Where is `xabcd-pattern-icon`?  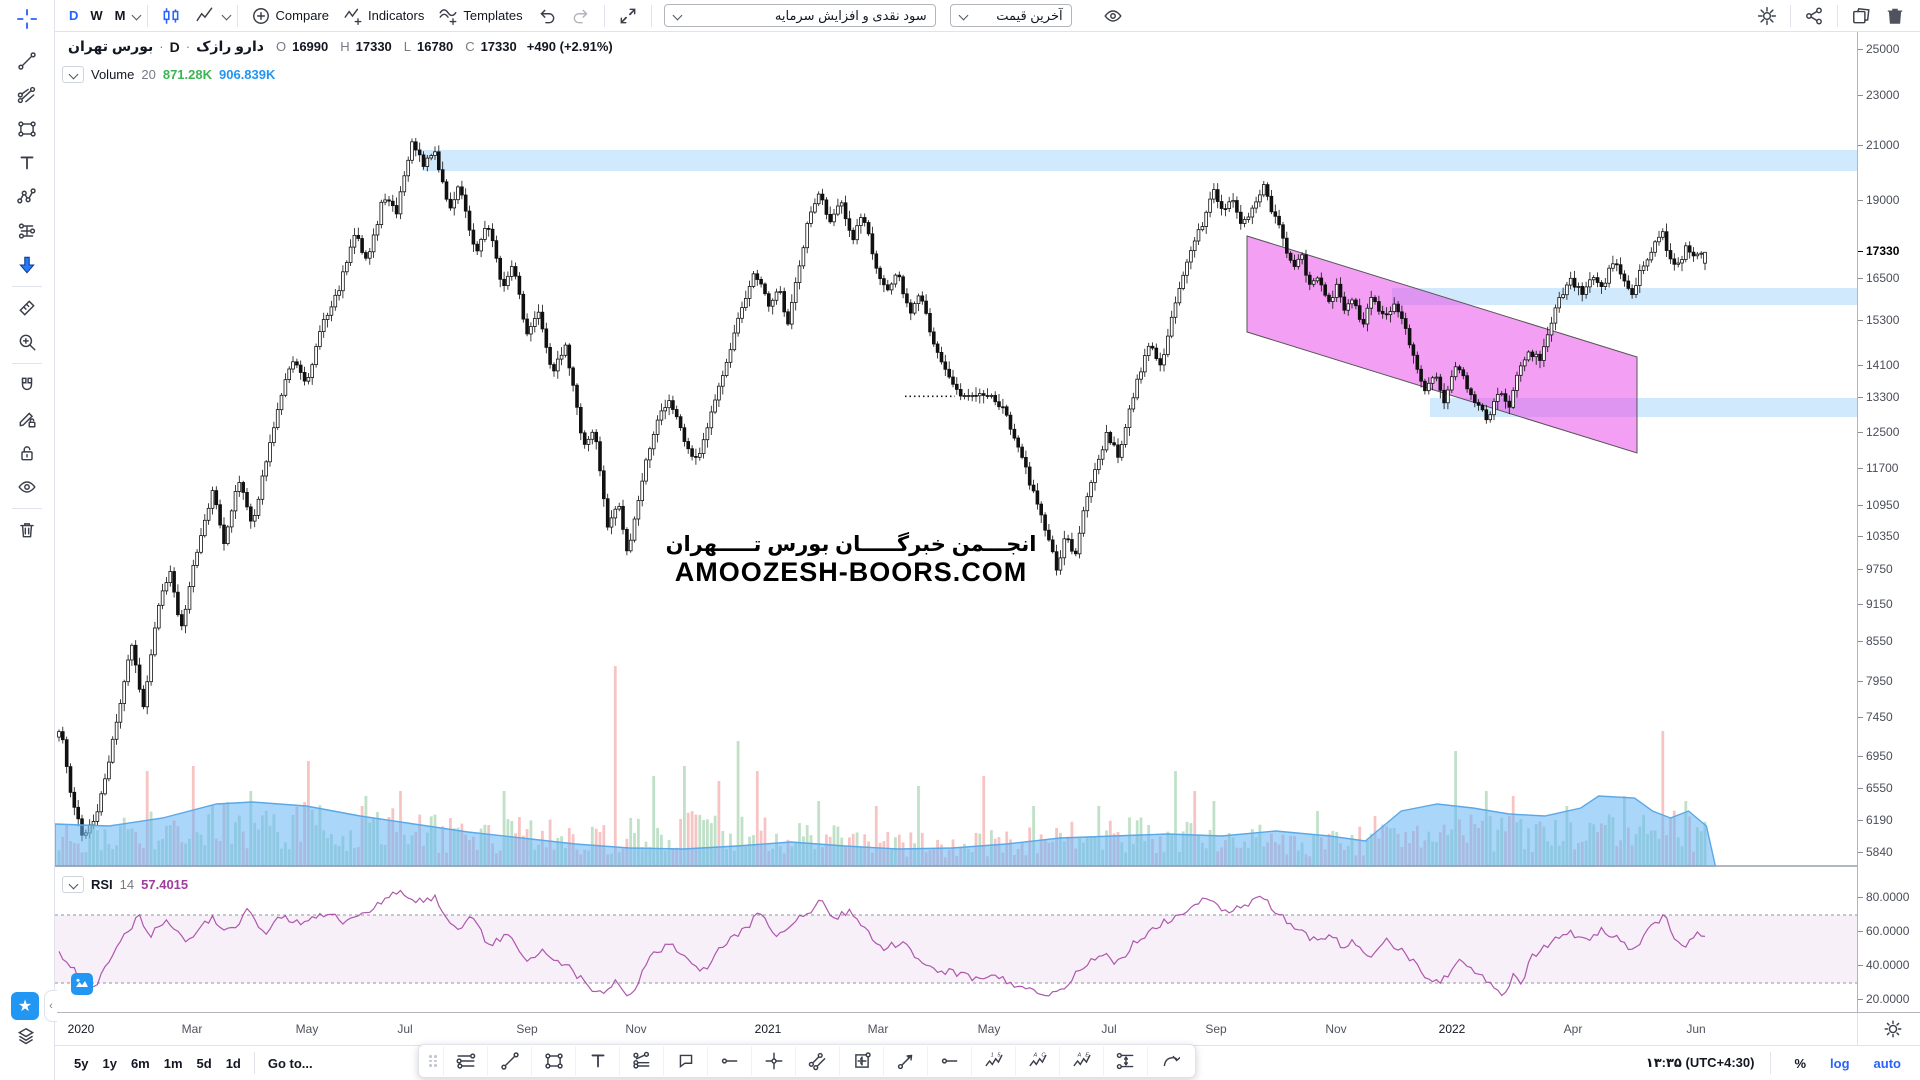
xabcd-pattern-icon is located at coordinates (27, 197).